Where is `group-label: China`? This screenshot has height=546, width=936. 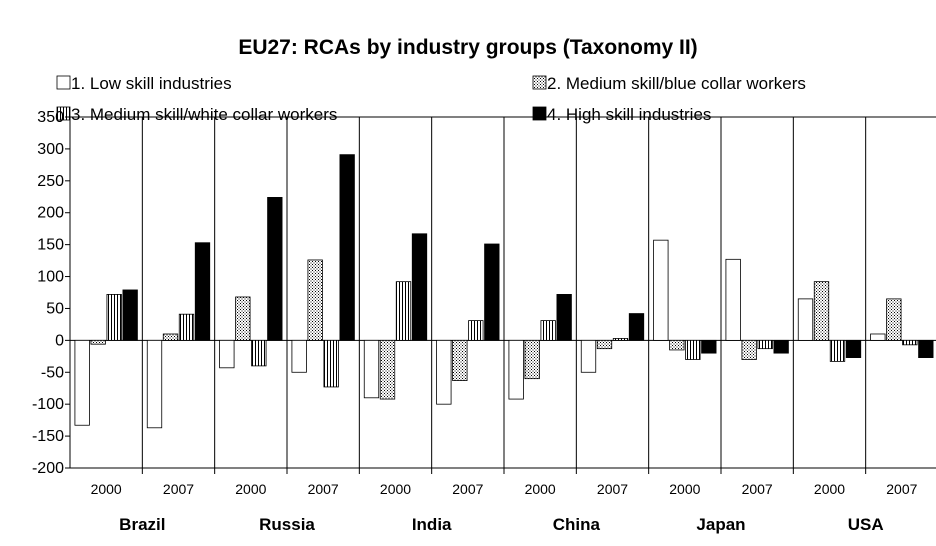 group-label: China is located at coordinates (577, 524).